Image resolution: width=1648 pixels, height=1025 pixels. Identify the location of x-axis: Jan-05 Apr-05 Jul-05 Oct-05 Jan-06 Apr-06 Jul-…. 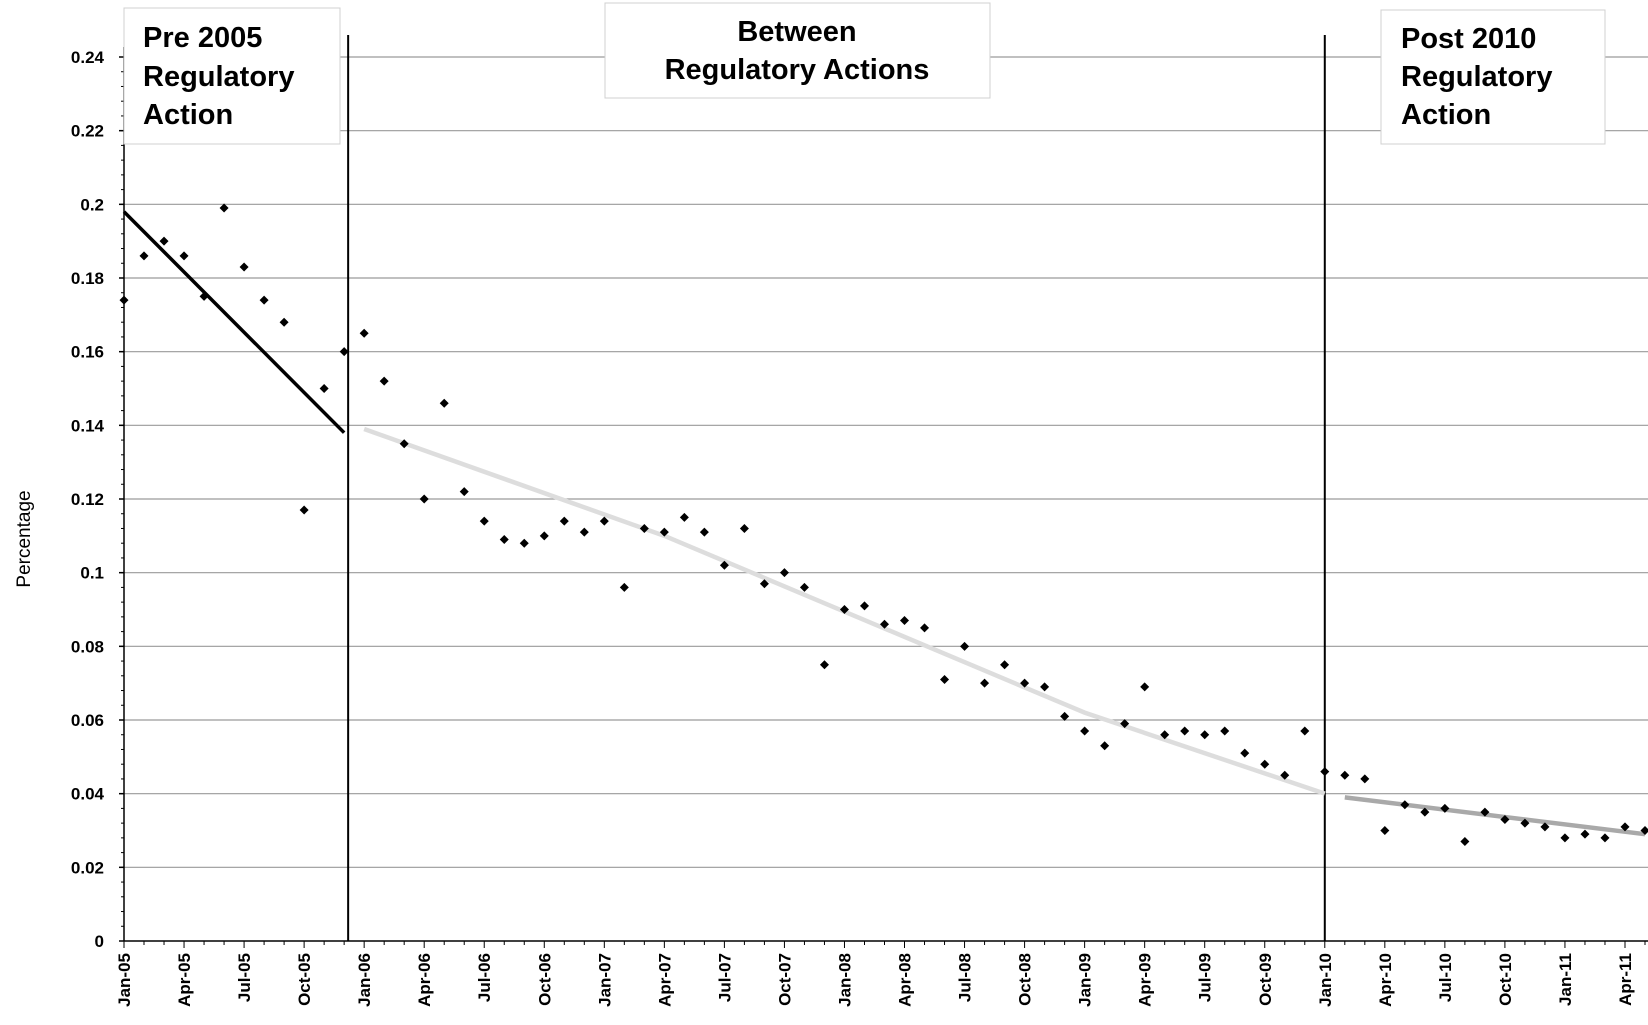
(881, 973).